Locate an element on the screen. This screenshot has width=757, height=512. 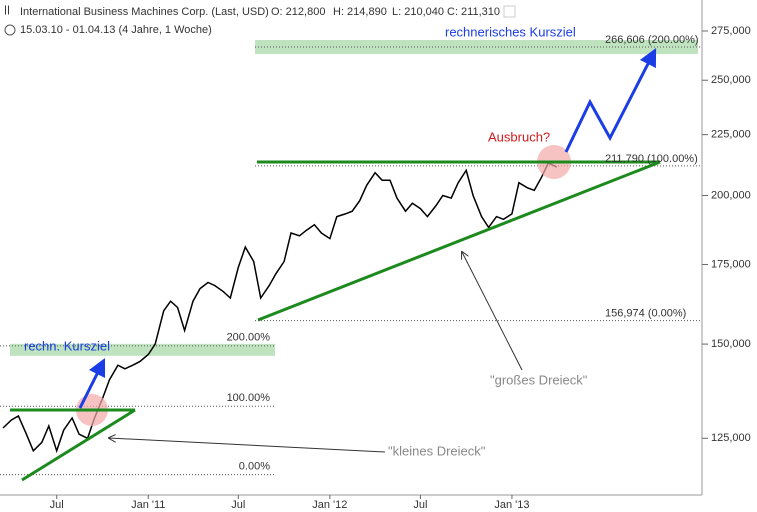
level-label: 200.00% is located at coordinates (249, 338).